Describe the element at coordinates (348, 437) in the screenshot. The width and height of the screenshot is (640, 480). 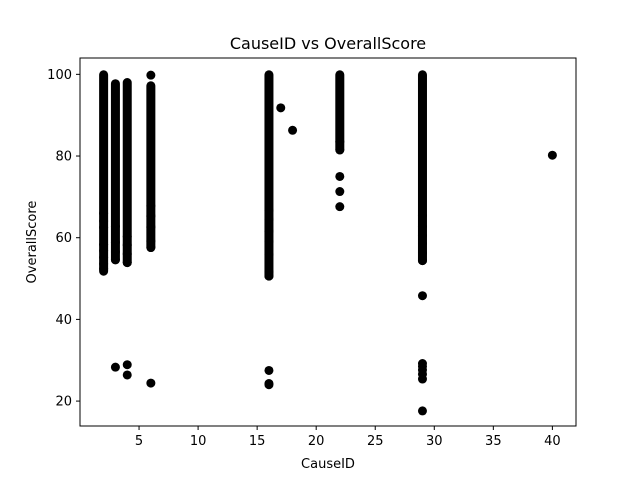
I see `x-axis-ticks: 5 10 15 20 25 30 35 40` at that location.